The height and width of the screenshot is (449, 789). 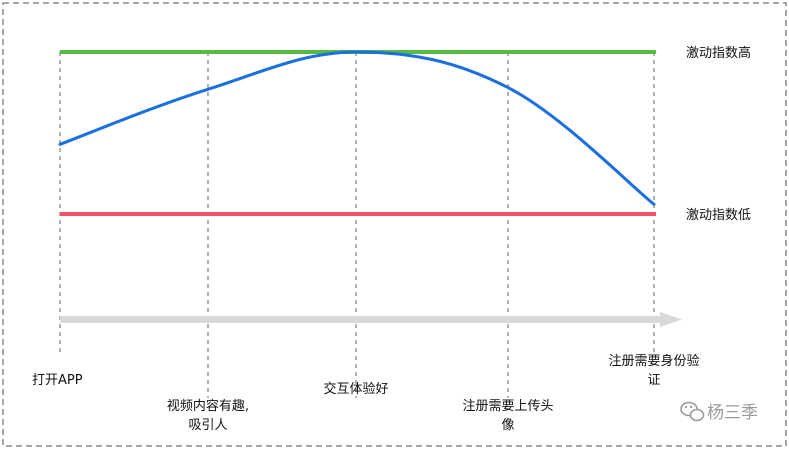 What do you see at coordinates (718, 215) in the screenshot?
I see `low-excitement-label: 激动指数低` at bounding box center [718, 215].